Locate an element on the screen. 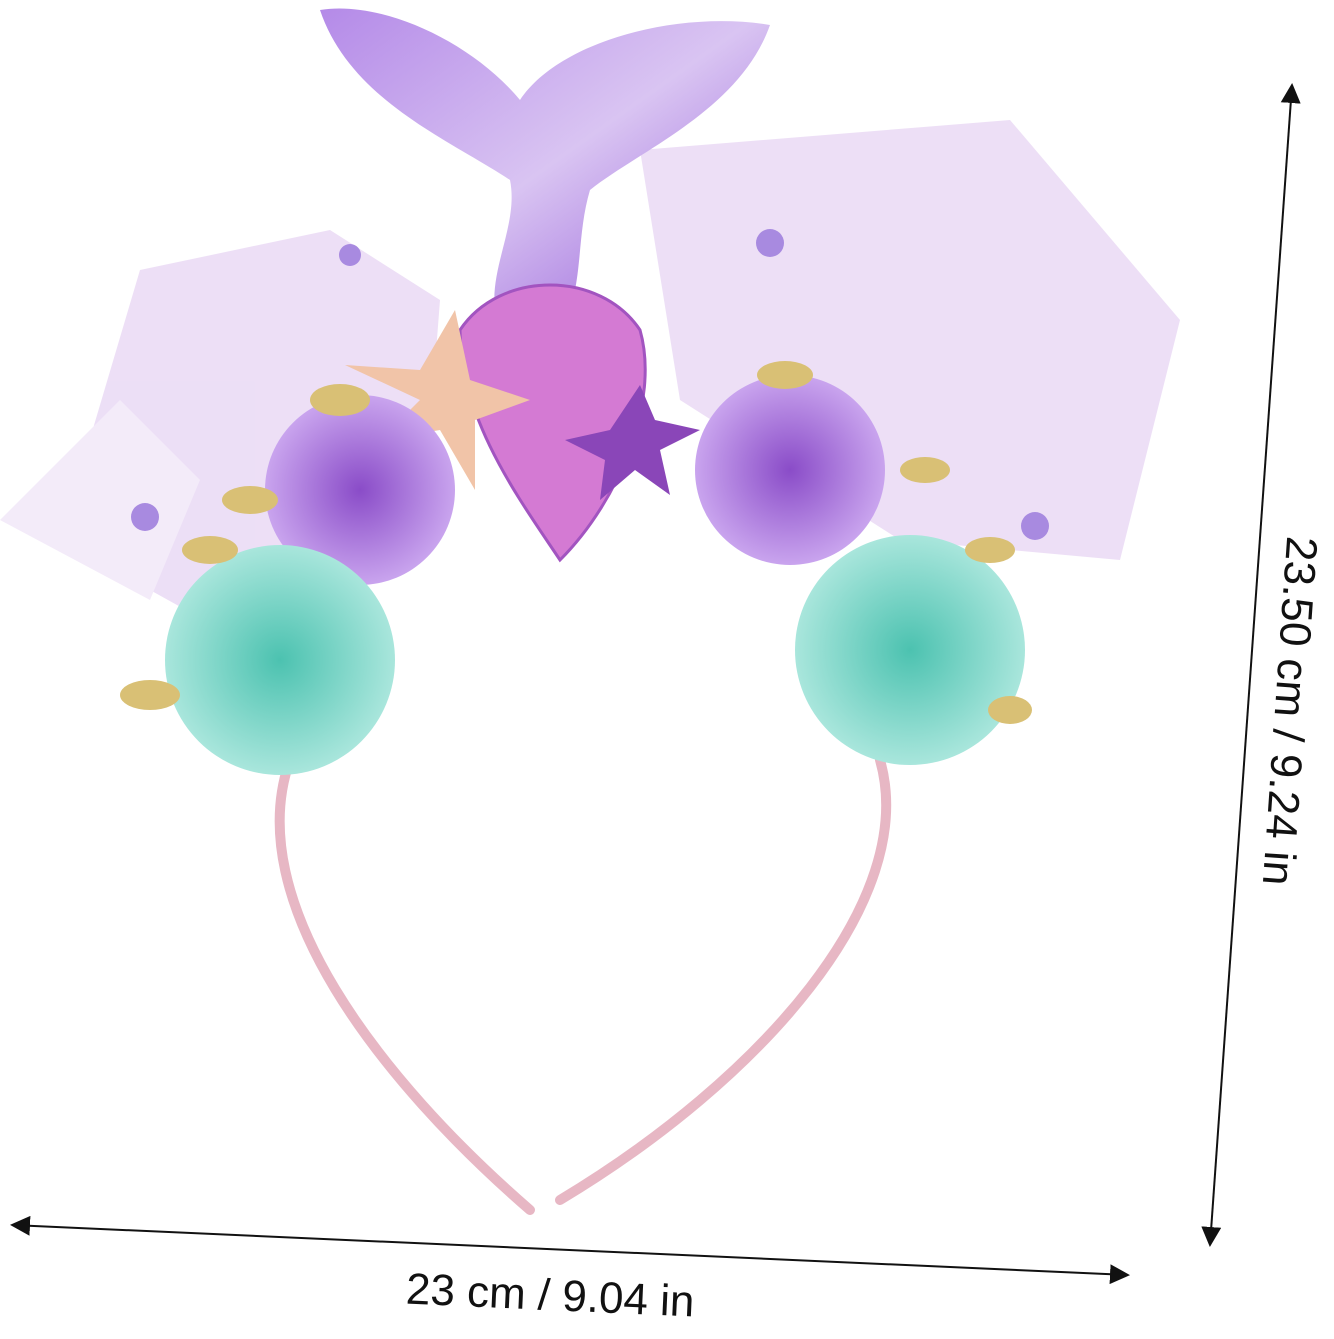  flower-purple-left is located at coordinates (360, 490).